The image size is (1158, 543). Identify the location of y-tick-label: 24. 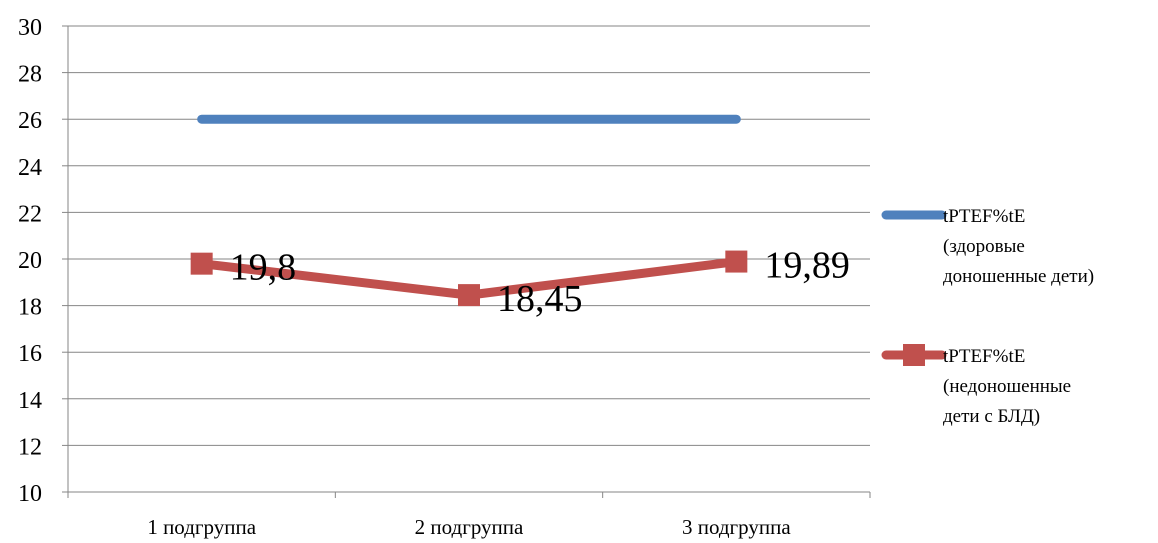
(30, 168).